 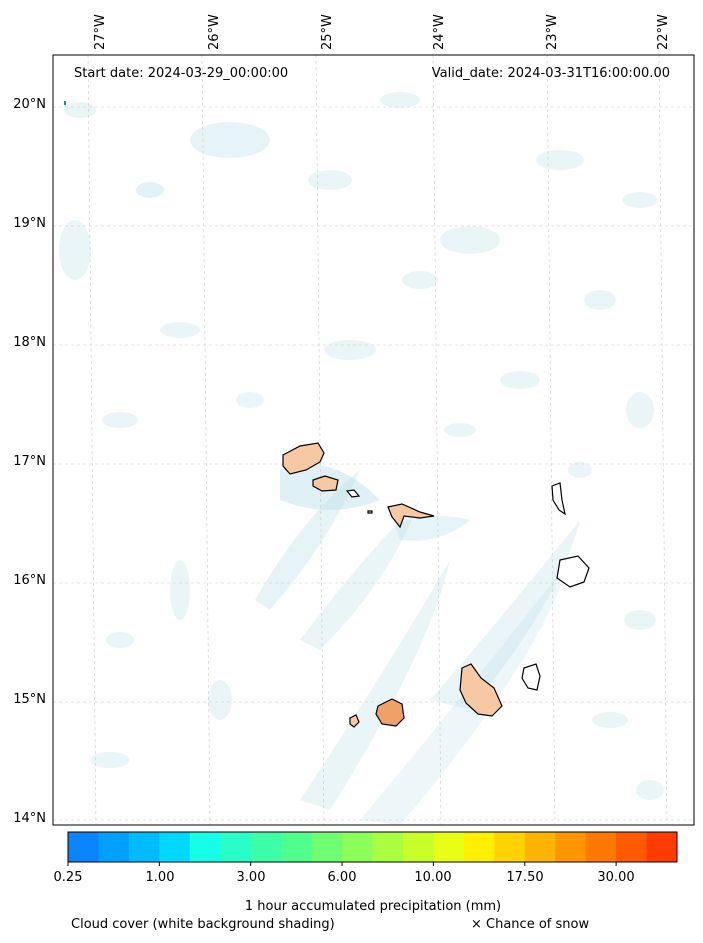 I want to click on precip-speck, so click(x=65, y=103).